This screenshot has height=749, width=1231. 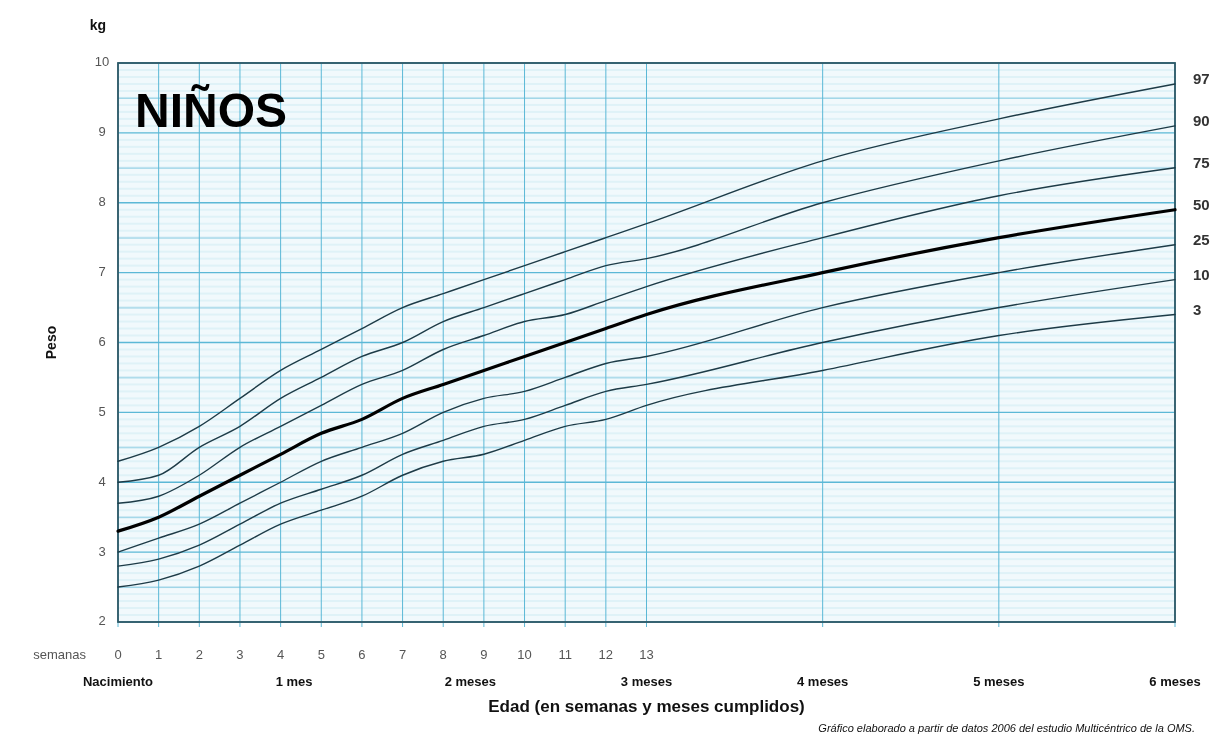 I want to click on chart-title: NIÑOS, so click(x=211, y=110).